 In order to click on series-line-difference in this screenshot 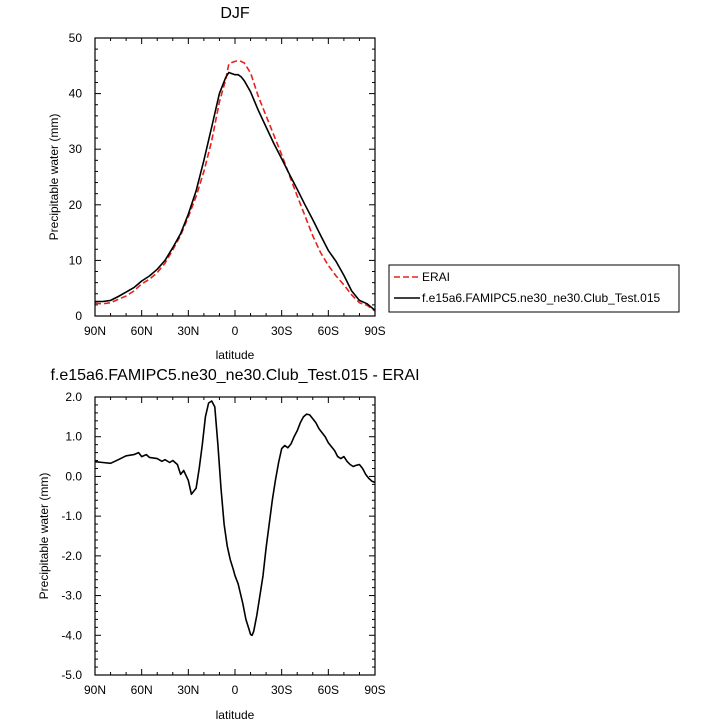, I will do `click(235, 518)`.